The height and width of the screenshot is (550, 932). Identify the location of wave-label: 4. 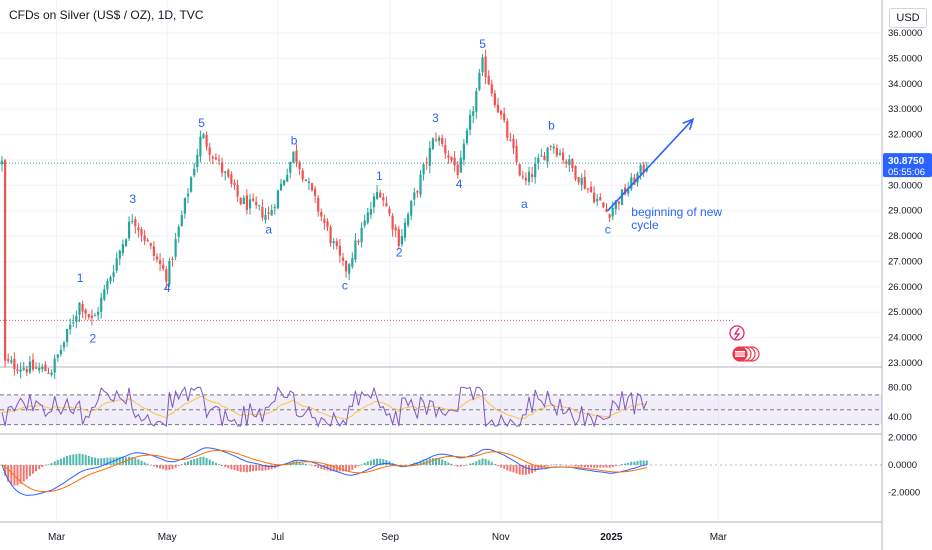
(167, 288).